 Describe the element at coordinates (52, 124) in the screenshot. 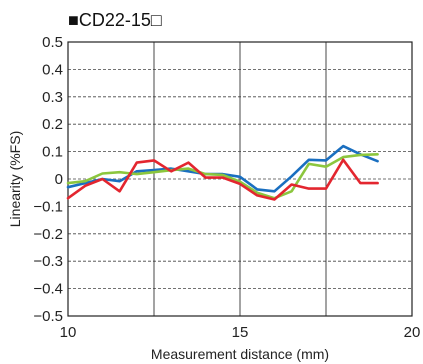

I see `y-tick-label: 0.2` at that location.